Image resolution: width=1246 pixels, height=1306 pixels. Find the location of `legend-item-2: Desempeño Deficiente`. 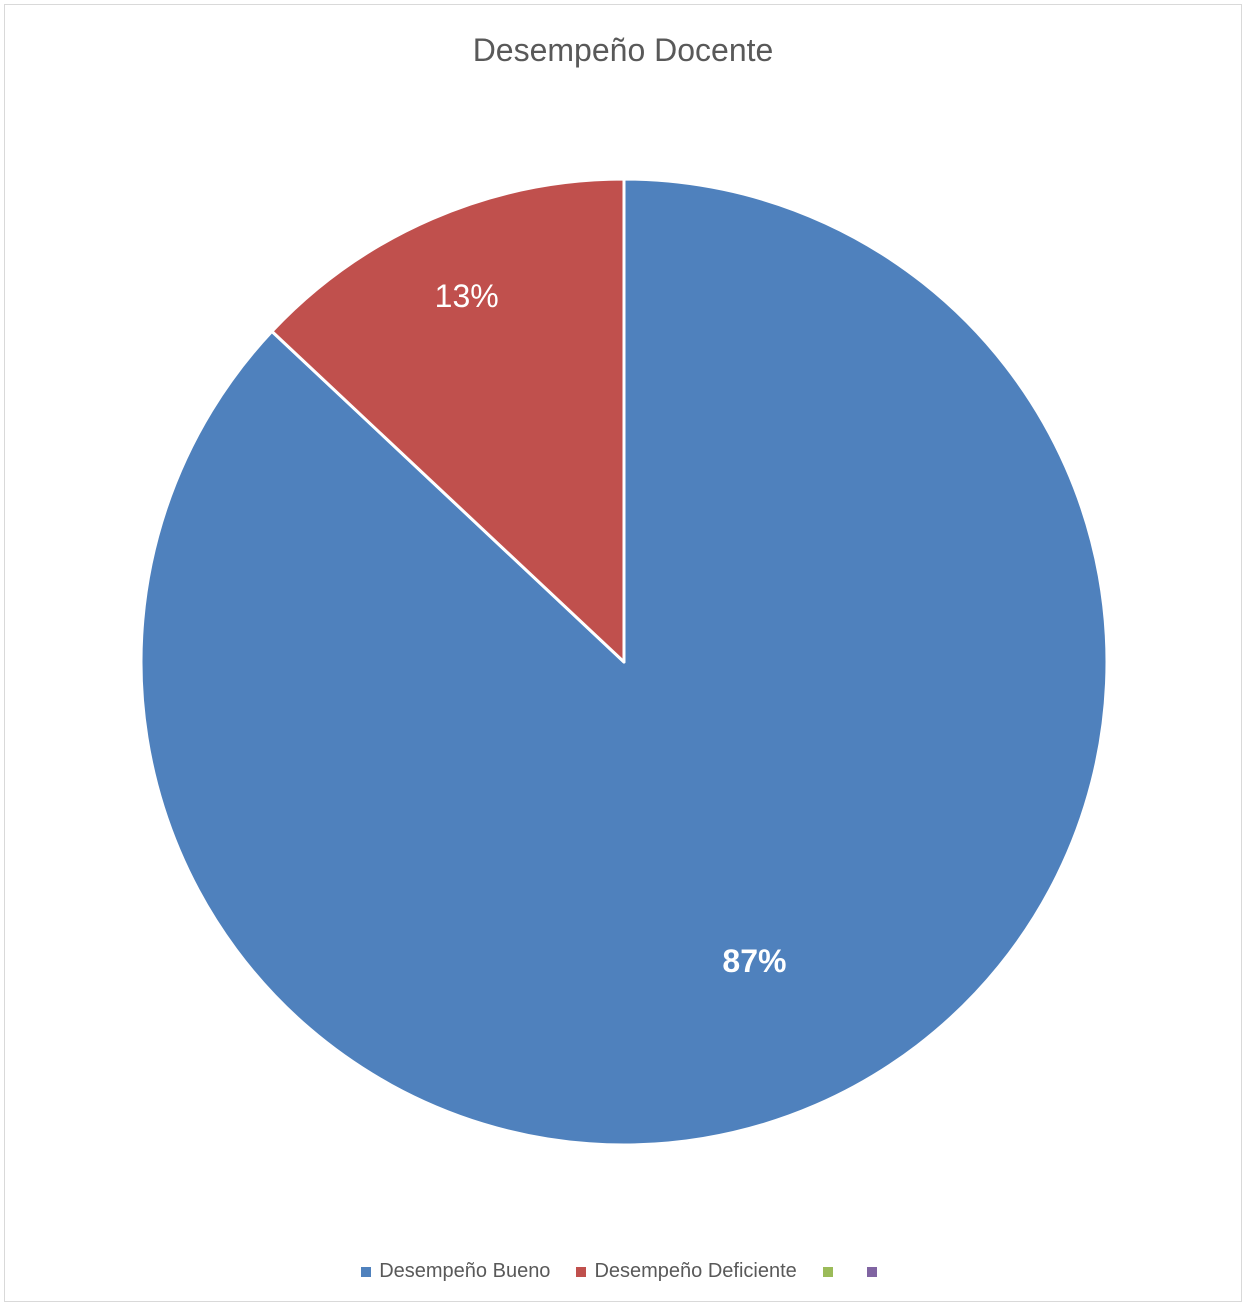

legend-item-2: Desempeño Deficiente is located at coordinates (686, 1271).